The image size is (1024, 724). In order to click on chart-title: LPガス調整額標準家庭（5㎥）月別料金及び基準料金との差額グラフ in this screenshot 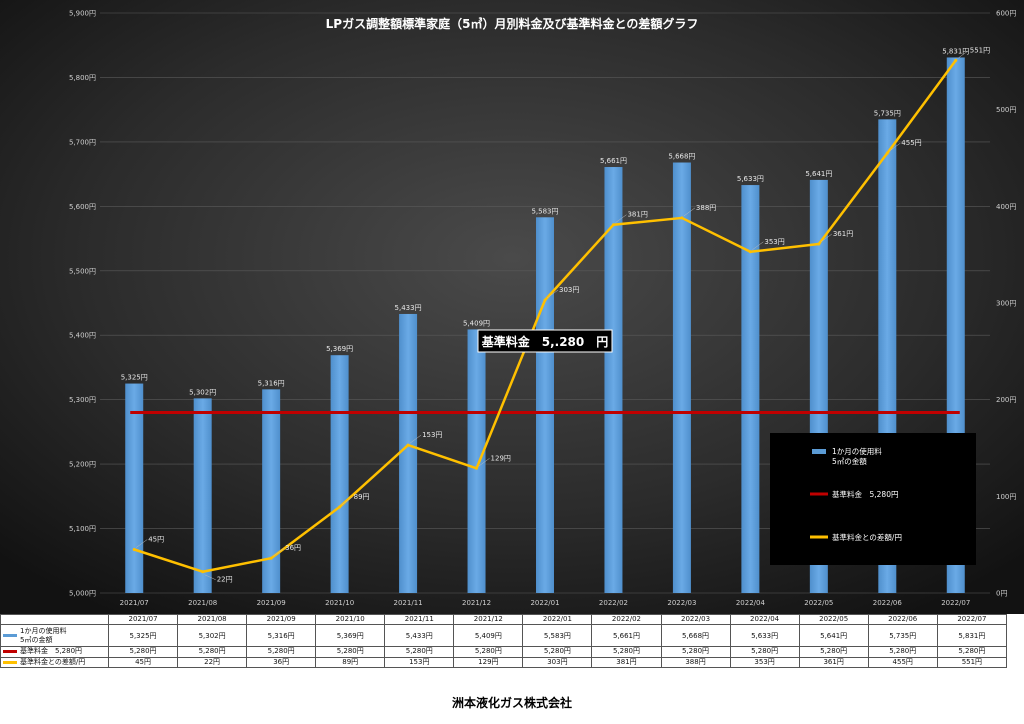, I will do `click(512, 23)`.